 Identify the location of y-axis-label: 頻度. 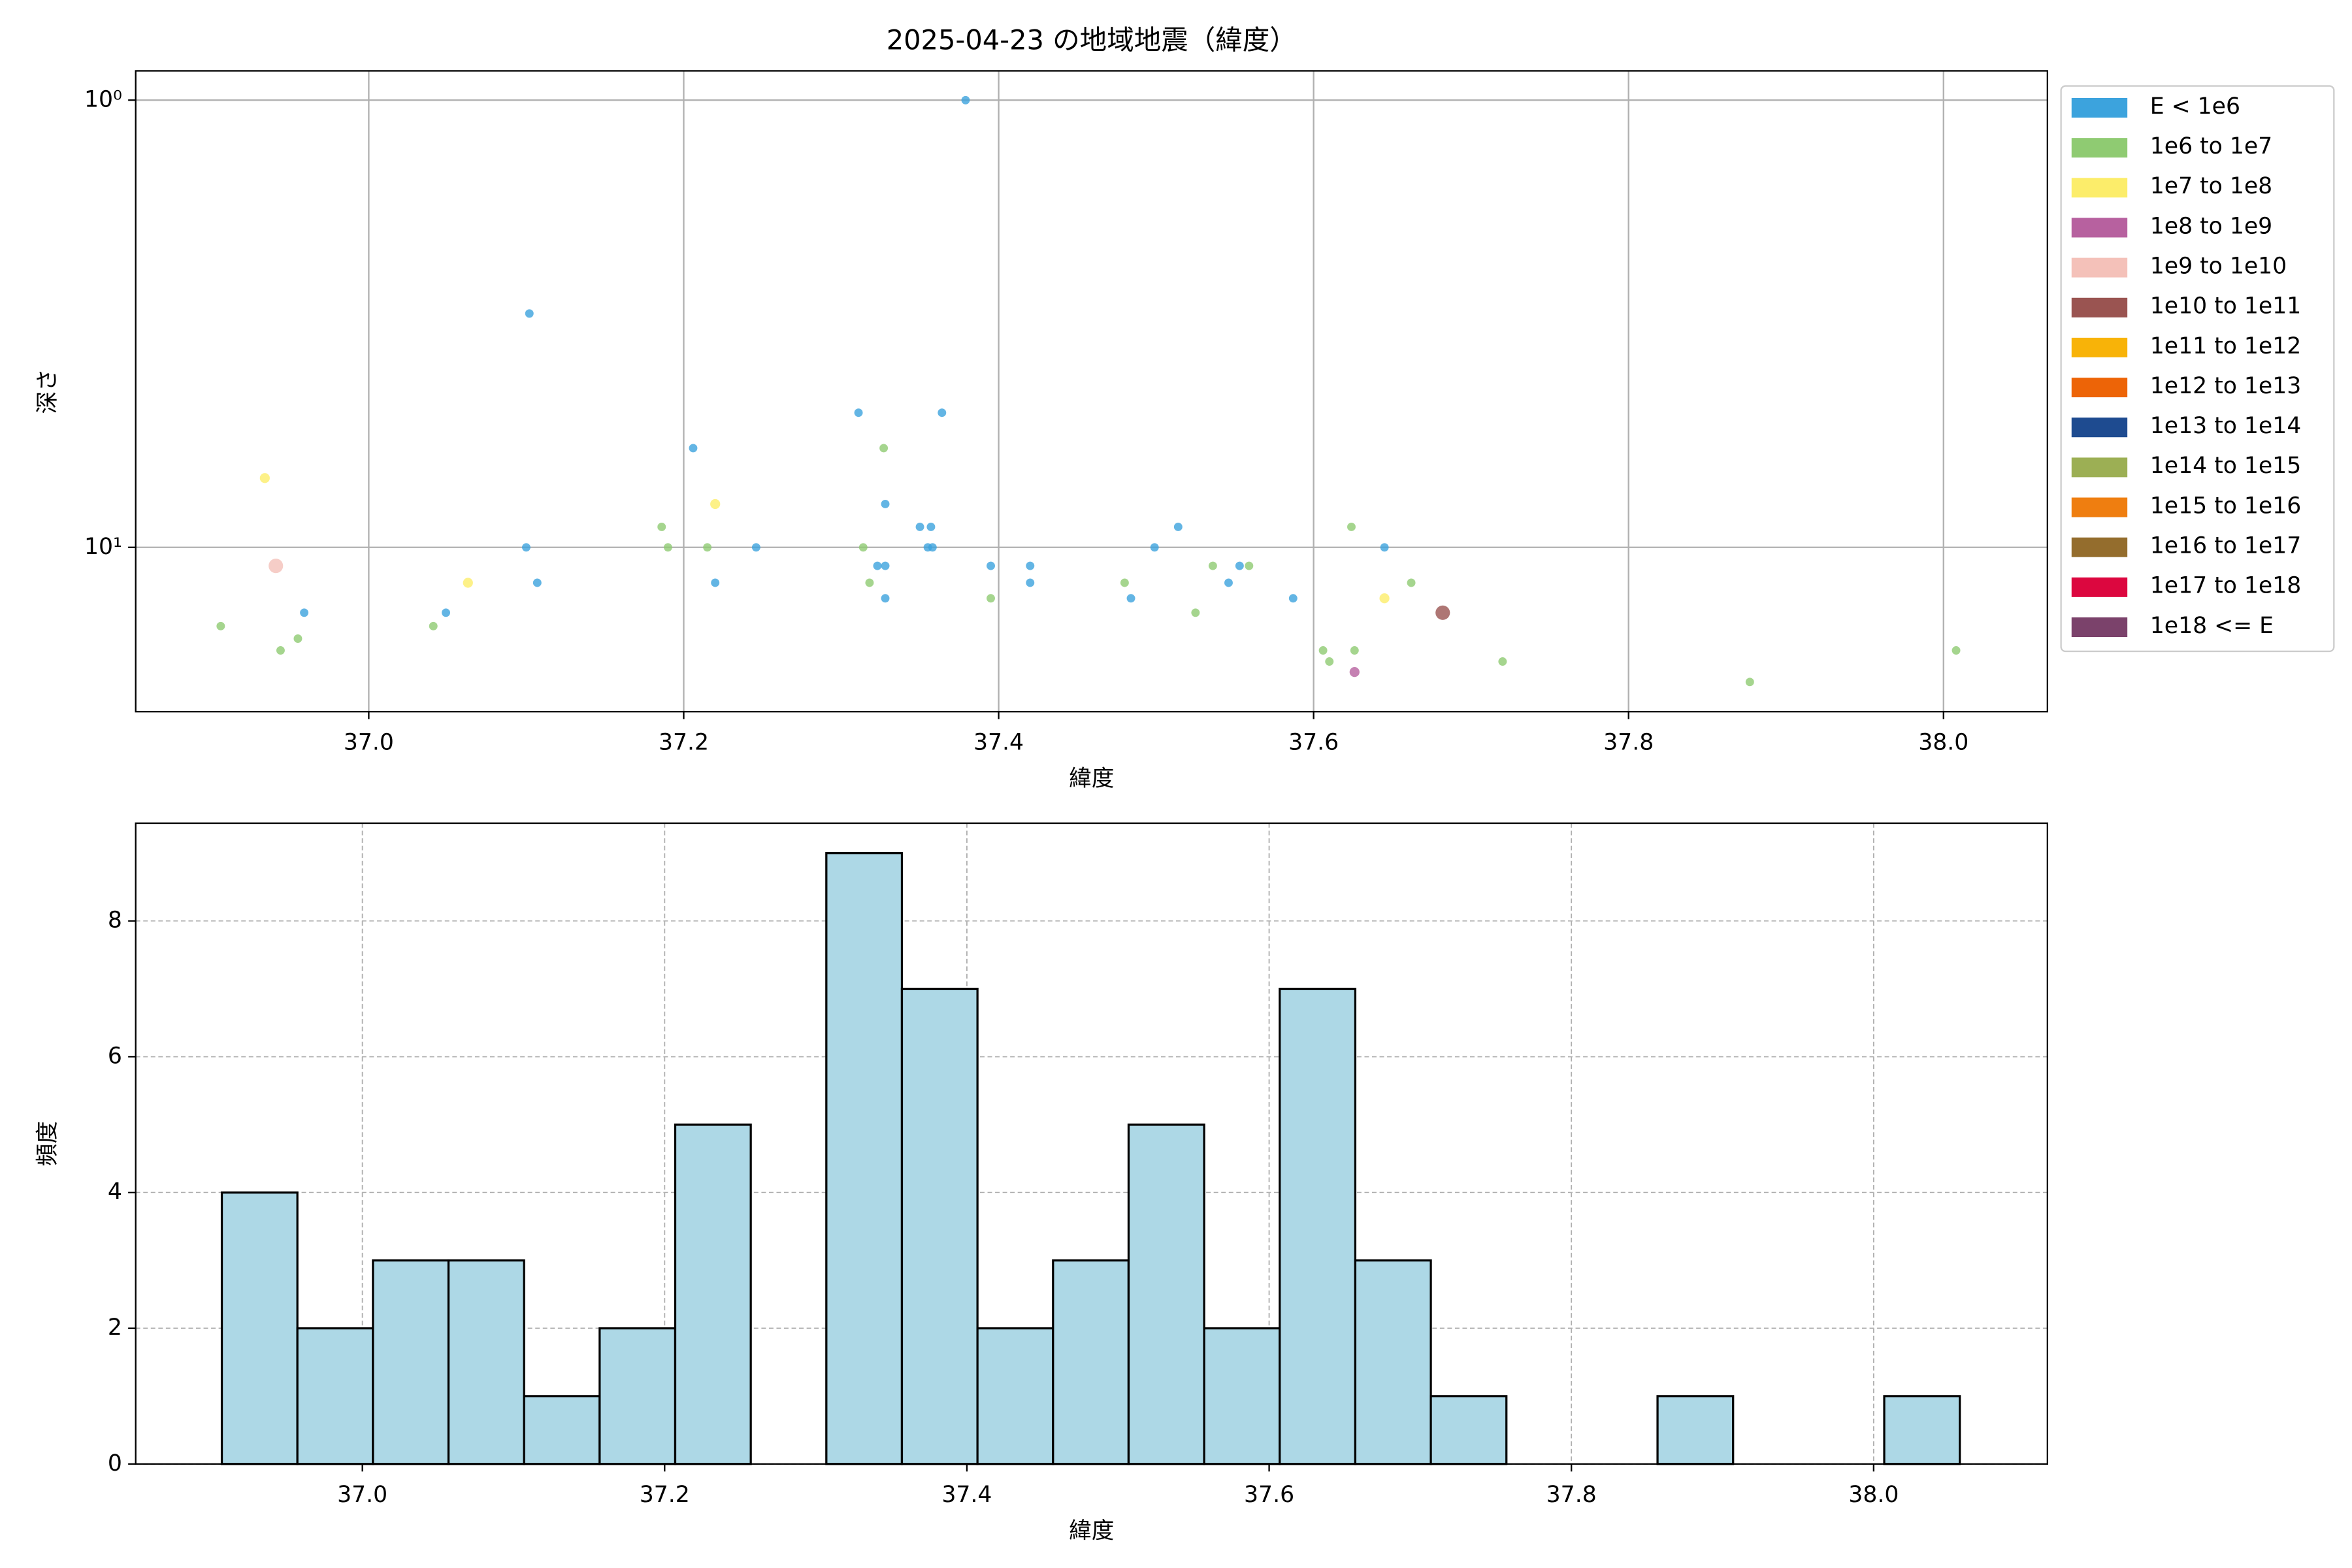
(48, 1143).